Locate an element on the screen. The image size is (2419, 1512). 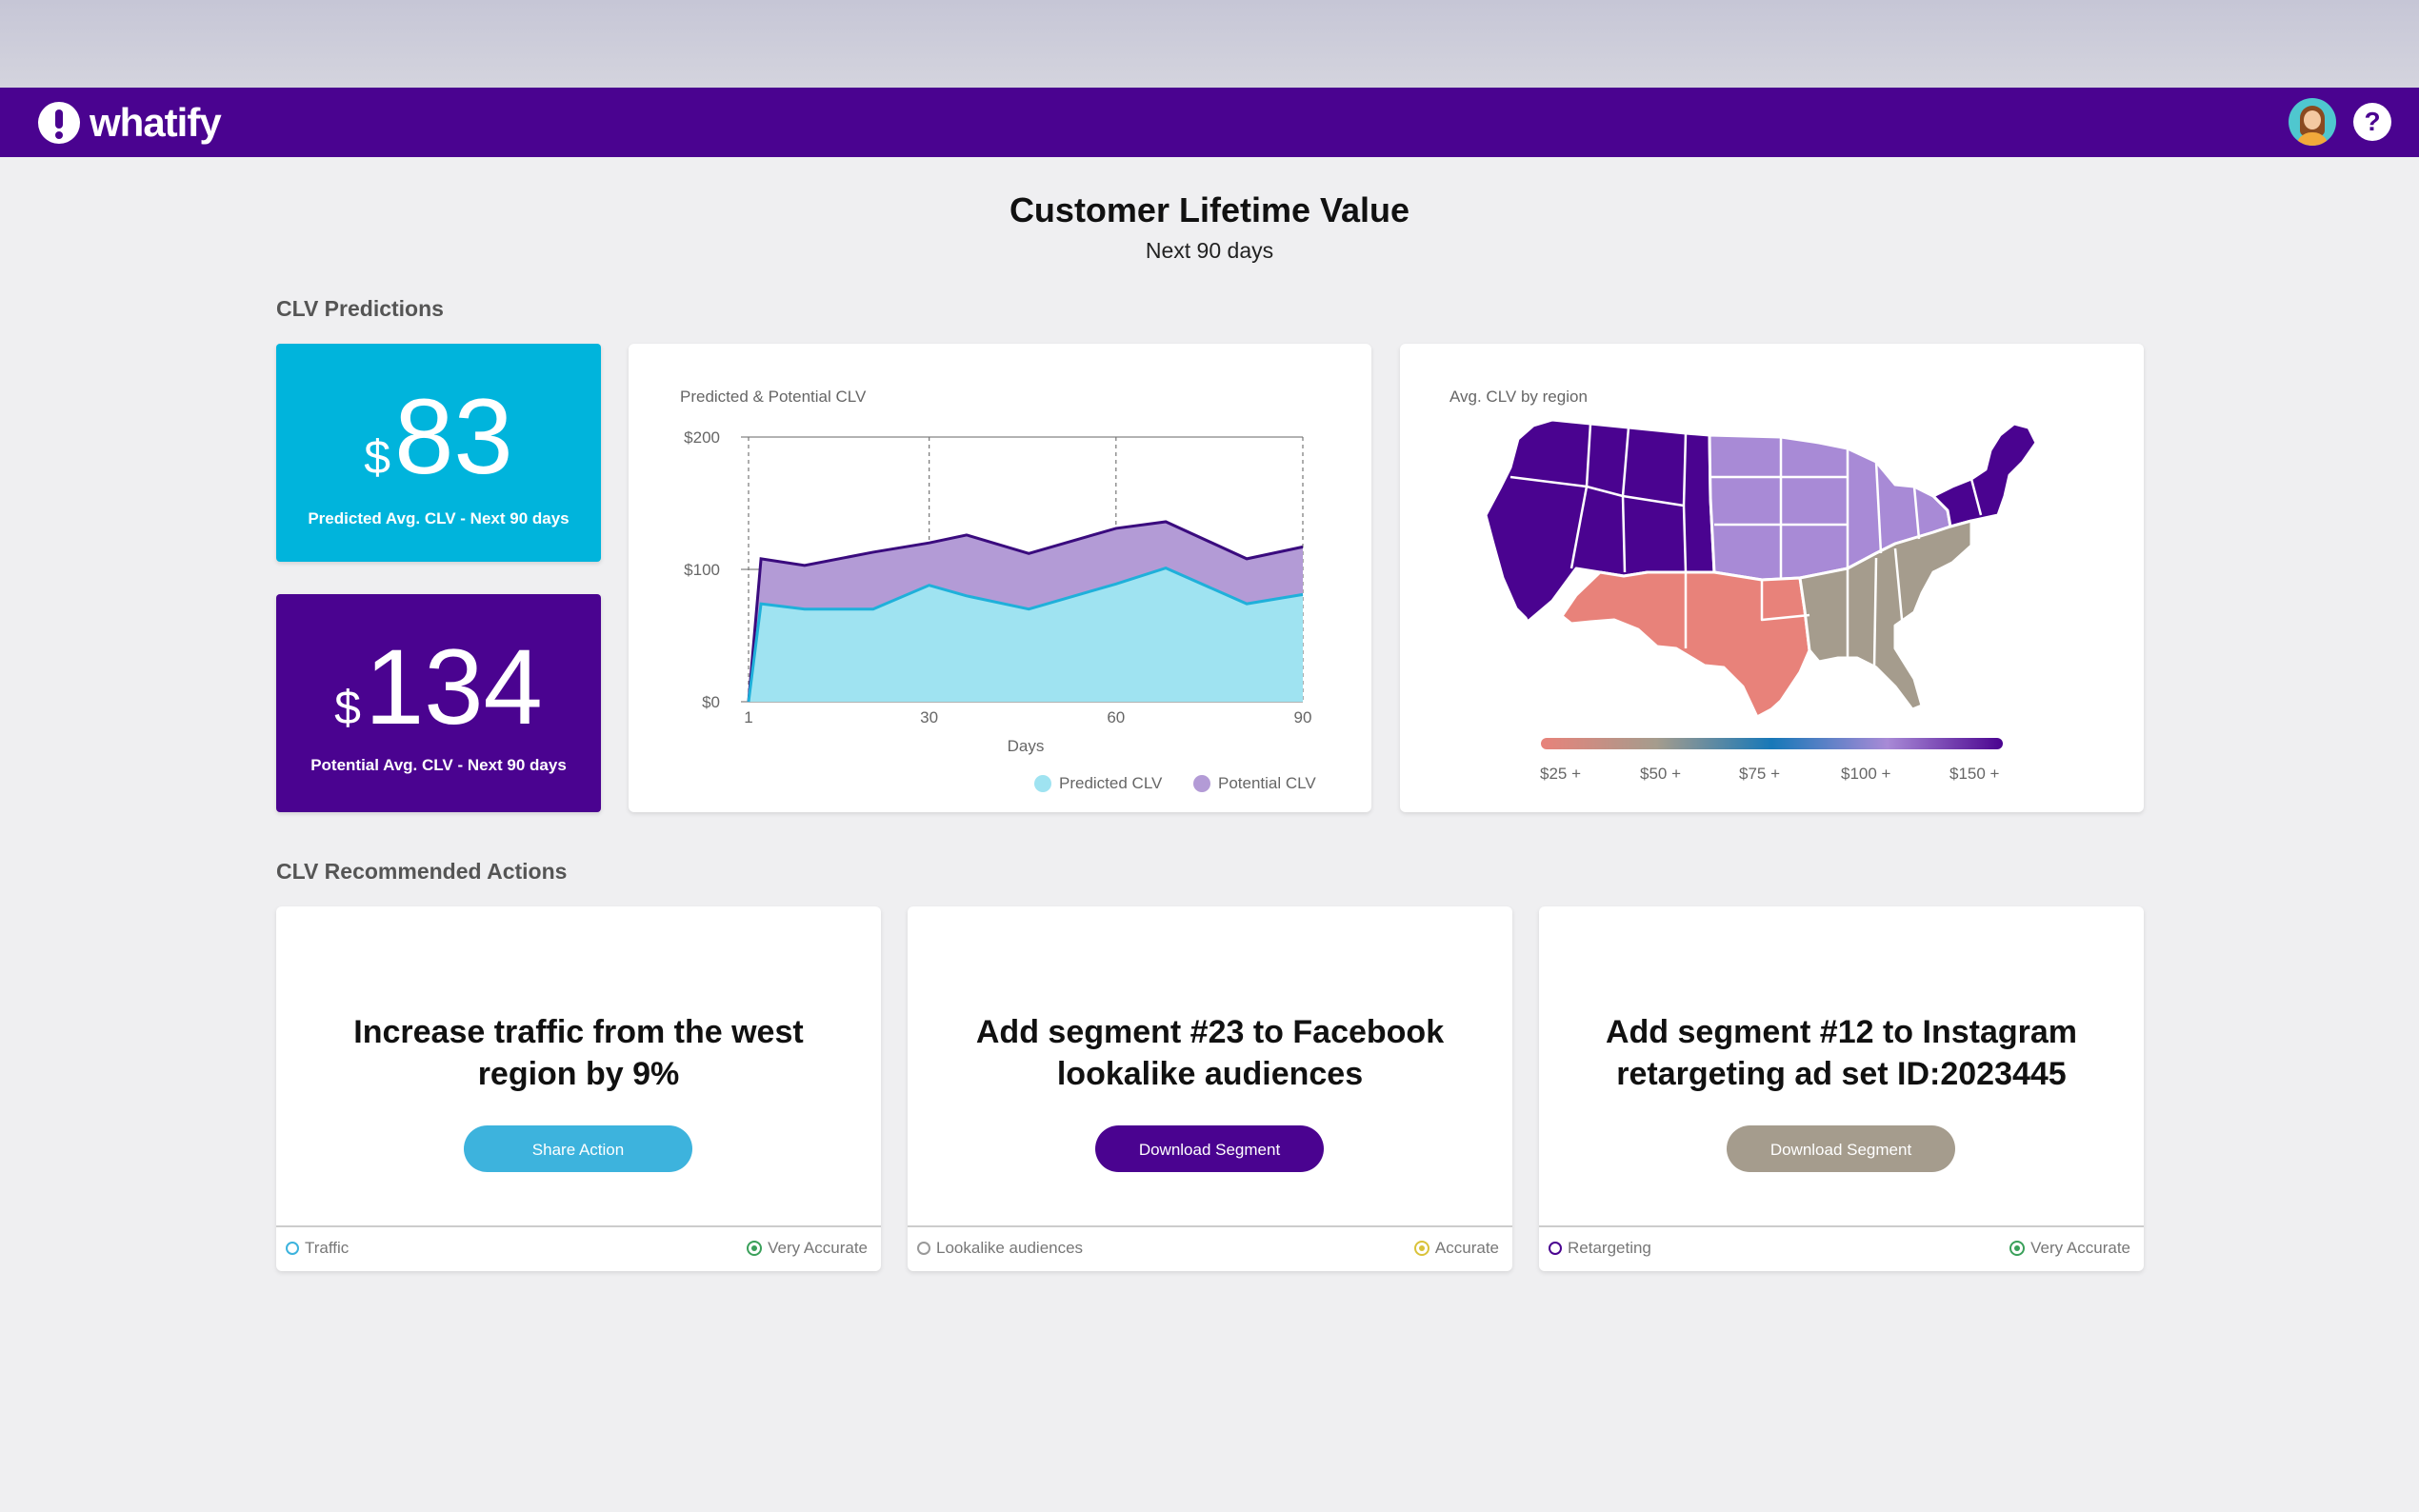
action-accuracy: Accurate is located at coordinates (1456, 1248).